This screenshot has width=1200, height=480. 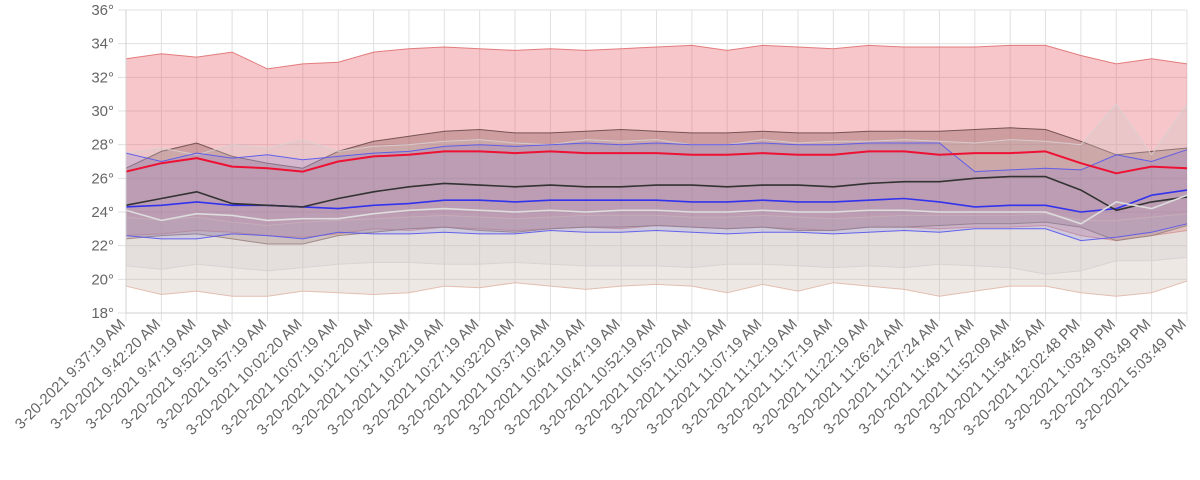 What do you see at coordinates (102, 145) in the screenshot?
I see `y-tick-label: 28°` at bounding box center [102, 145].